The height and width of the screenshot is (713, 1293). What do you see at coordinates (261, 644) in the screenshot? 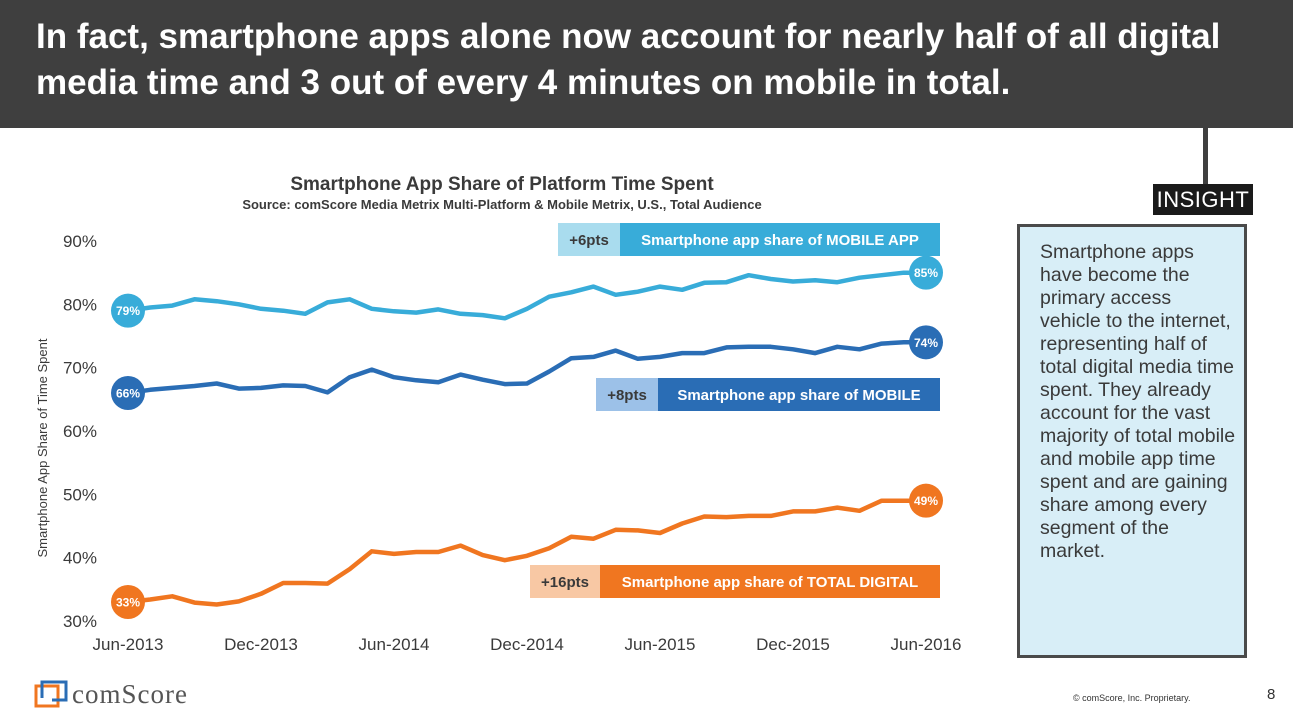
I see `x-tick-label: Dec-2013` at bounding box center [261, 644].